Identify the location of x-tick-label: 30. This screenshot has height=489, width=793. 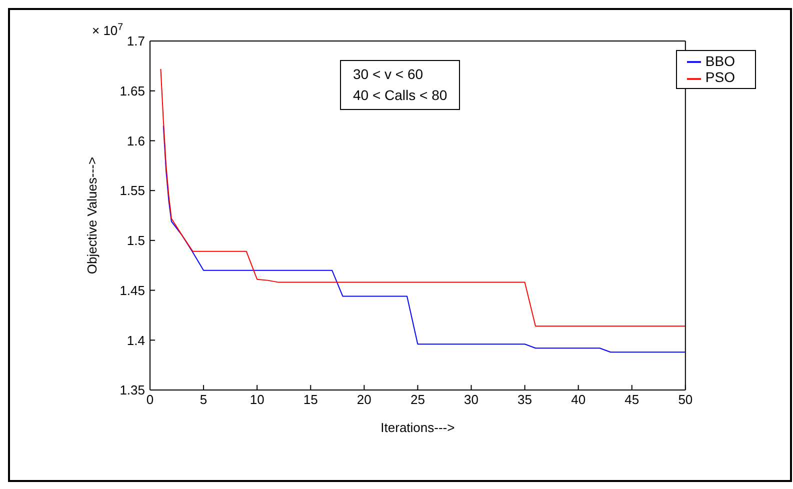
(471, 400).